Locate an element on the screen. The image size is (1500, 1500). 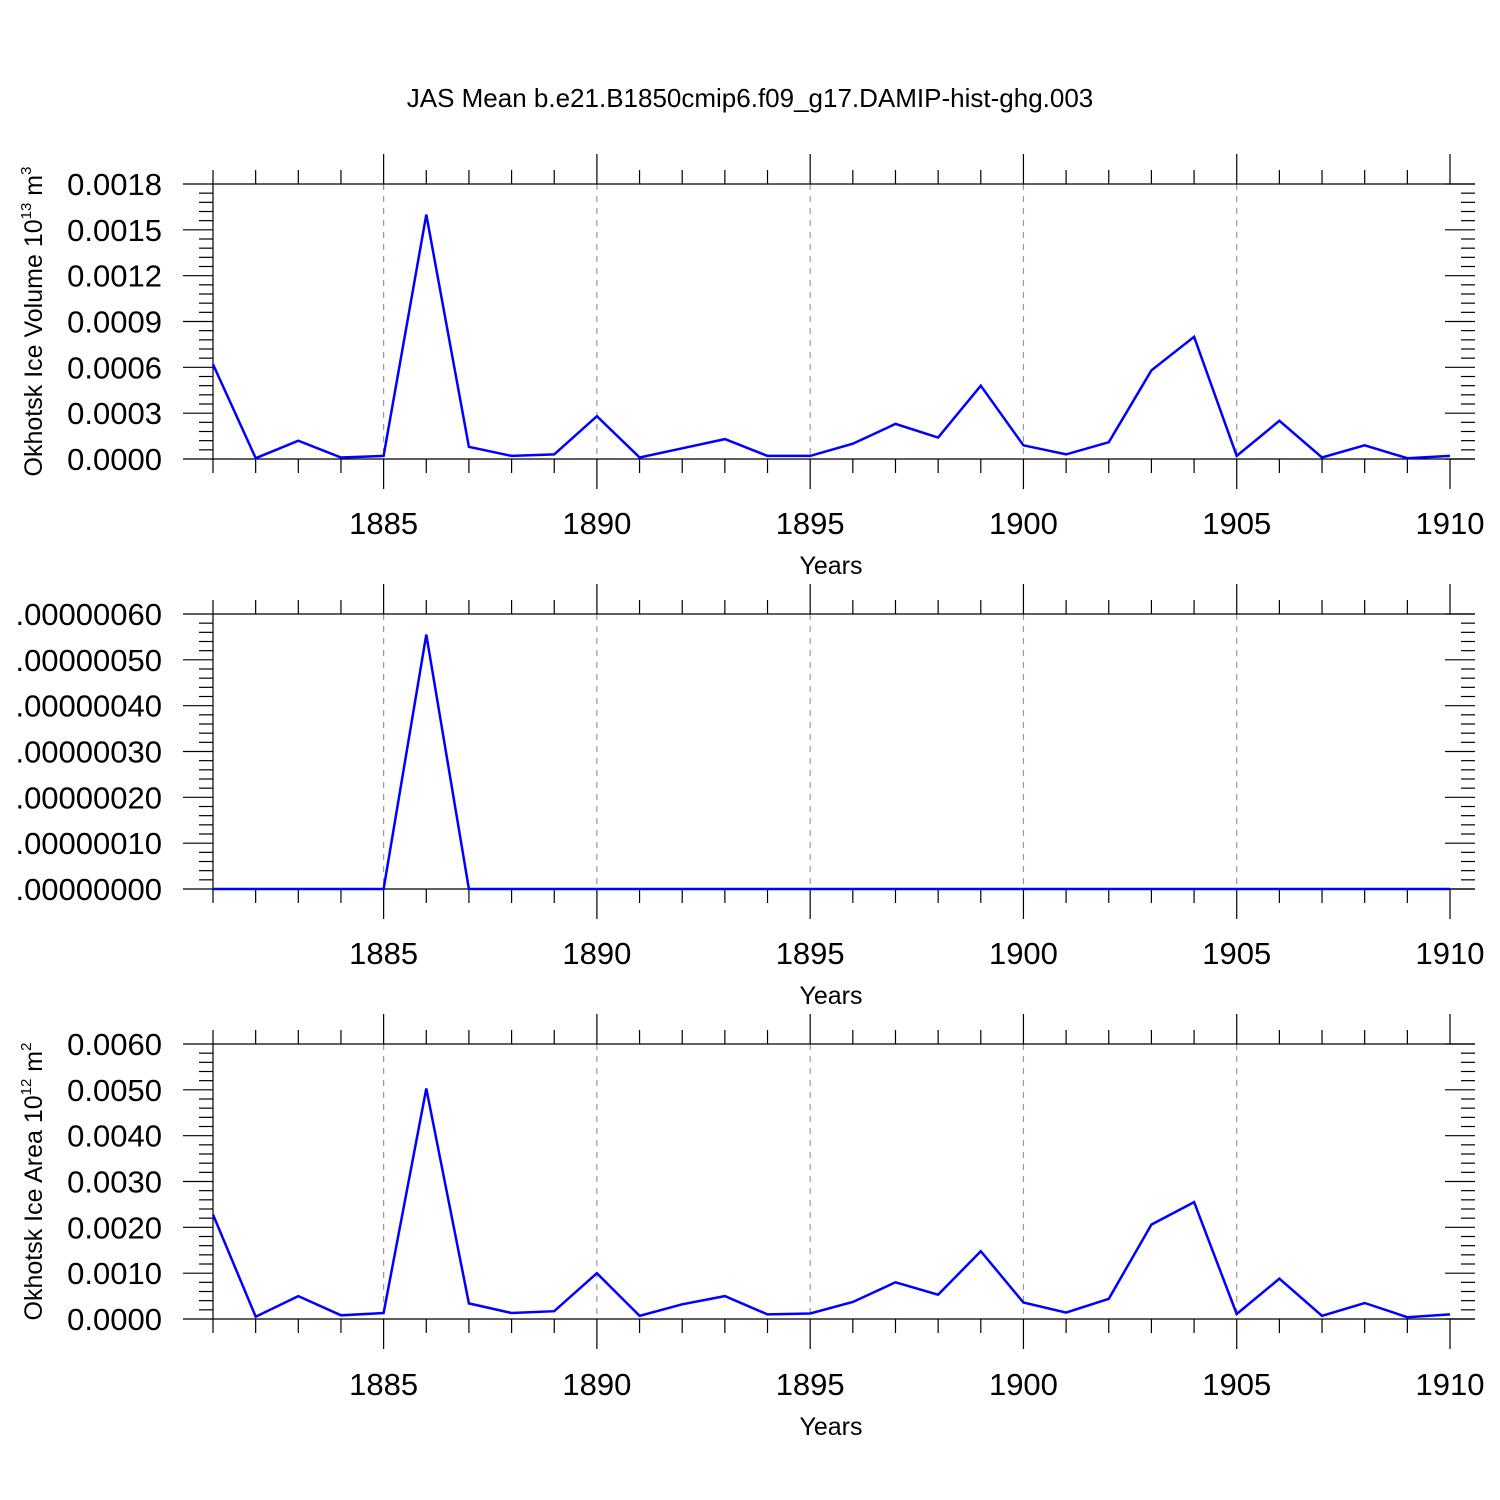
y-tick-label: 0.0040 is located at coordinates (114, 1136).